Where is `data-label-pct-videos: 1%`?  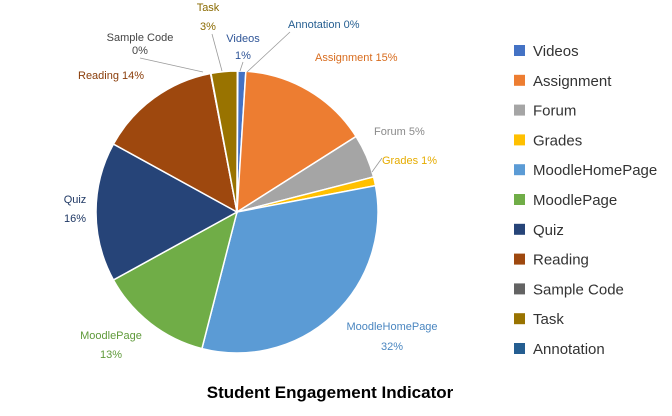 data-label-pct-videos: 1% is located at coordinates (243, 56).